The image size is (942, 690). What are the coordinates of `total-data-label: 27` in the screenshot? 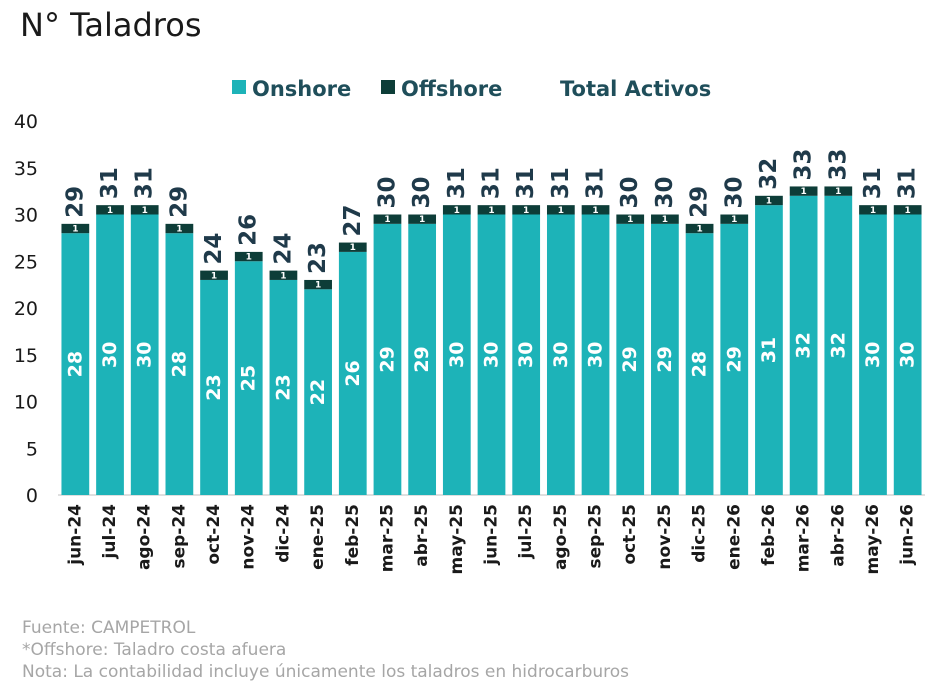 It's located at (353, 221).